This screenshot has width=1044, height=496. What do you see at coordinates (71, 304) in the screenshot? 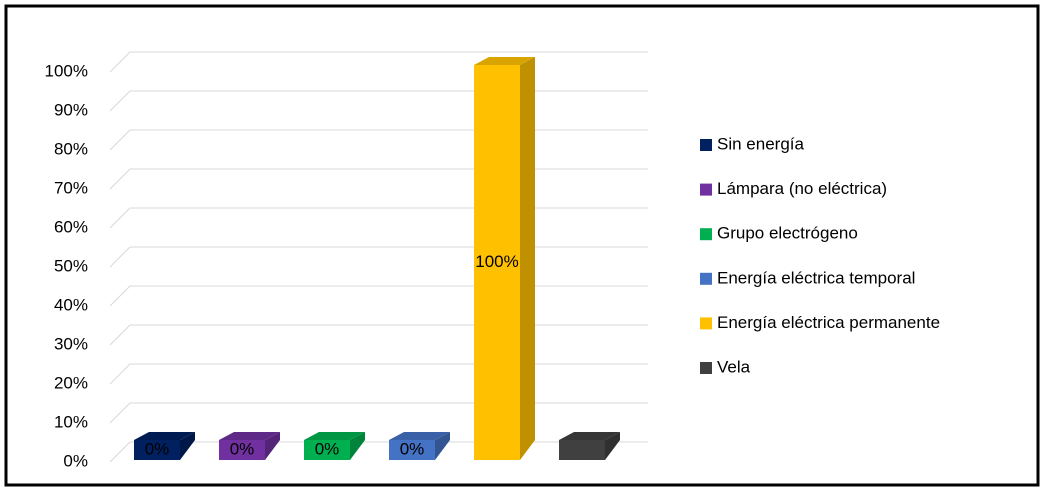
I see `y-tick-label: 40%` at bounding box center [71, 304].